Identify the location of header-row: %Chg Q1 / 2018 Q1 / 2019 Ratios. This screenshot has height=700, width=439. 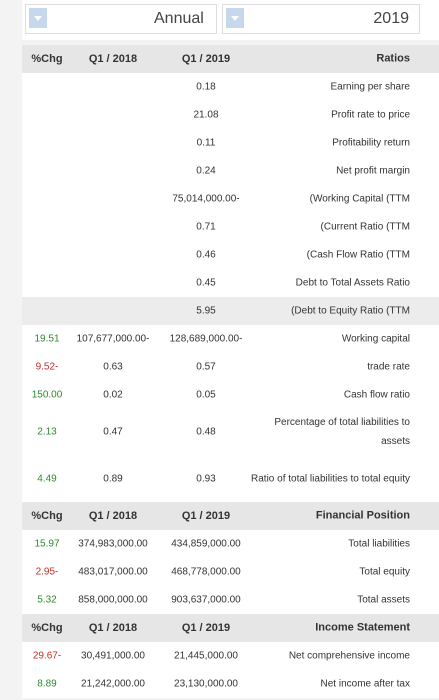
(230, 59).